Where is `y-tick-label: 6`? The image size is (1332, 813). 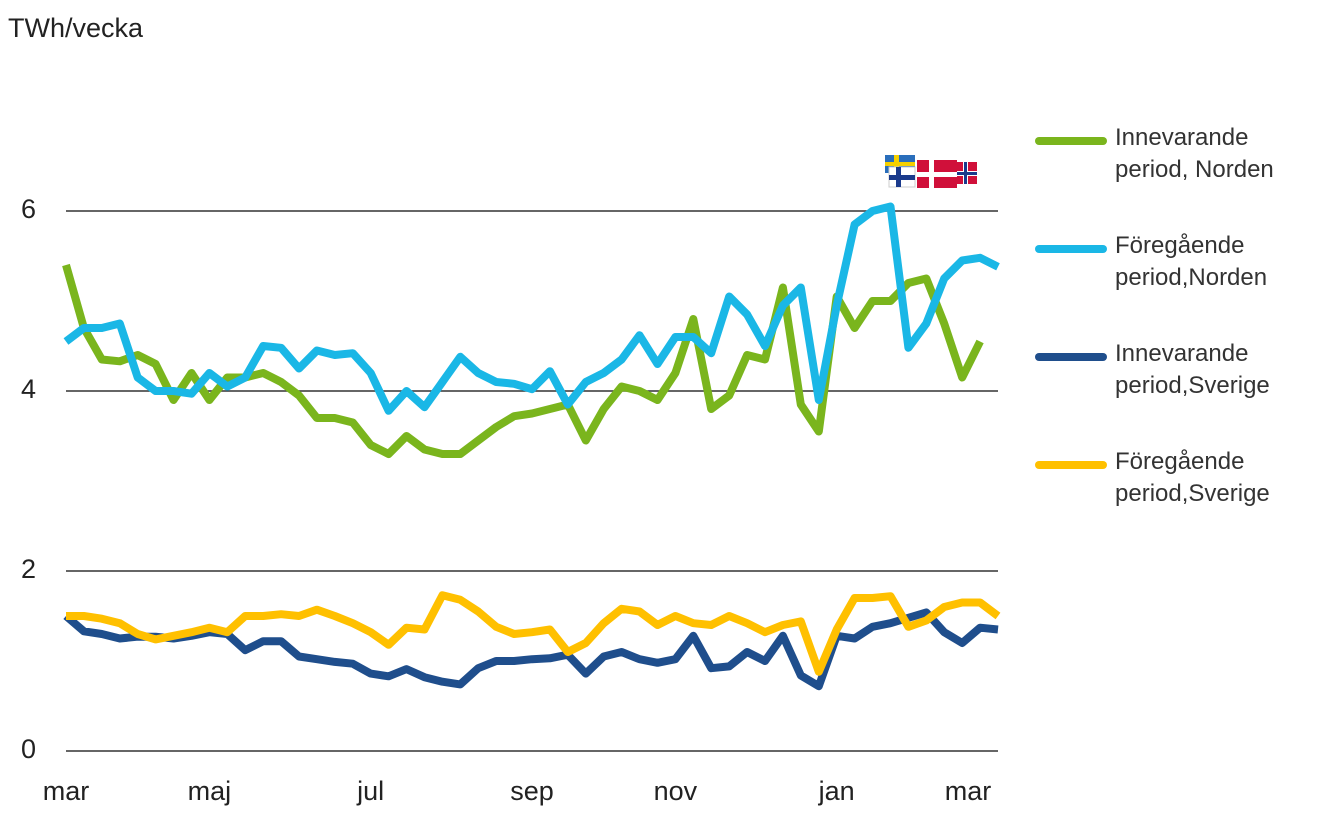
y-tick-label: 6 is located at coordinates (28, 209).